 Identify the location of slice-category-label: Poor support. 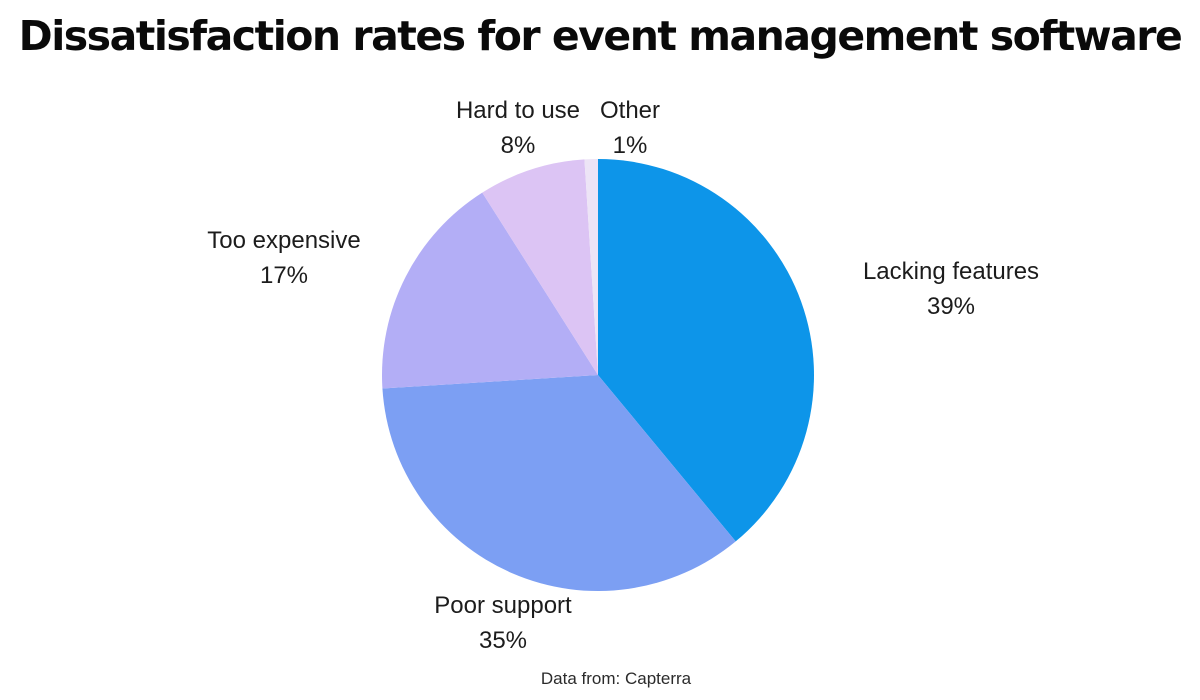
(503, 605).